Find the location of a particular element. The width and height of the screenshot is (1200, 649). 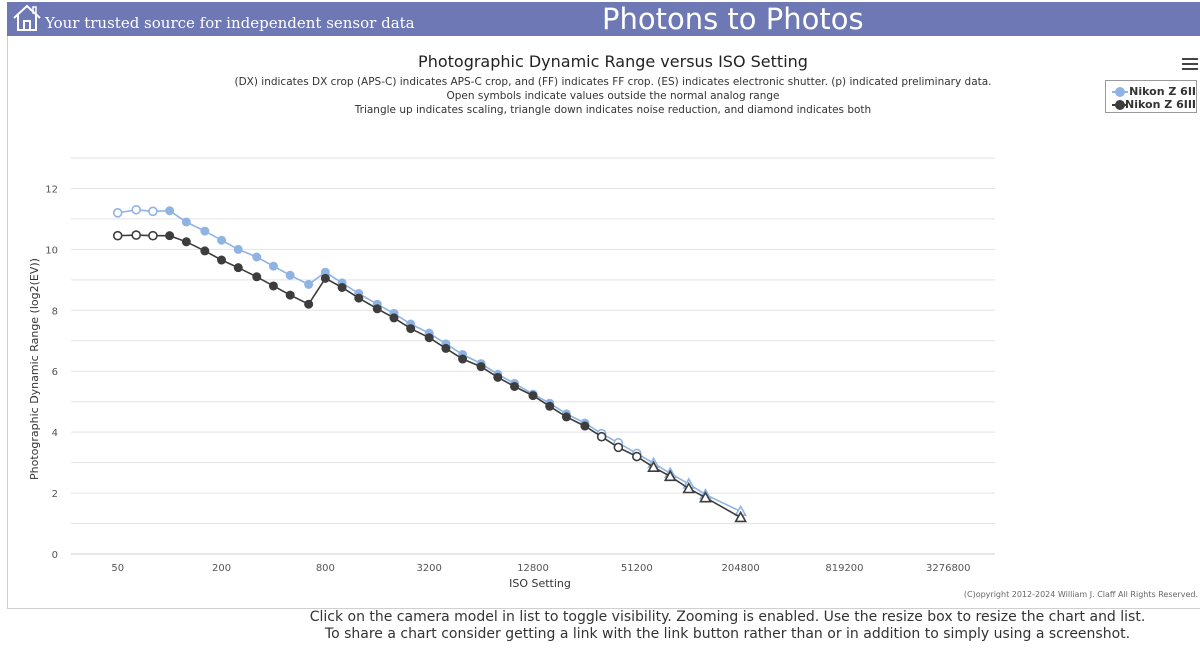

legend-label: Nikon Z 6III is located at coordinates (1160, 104).